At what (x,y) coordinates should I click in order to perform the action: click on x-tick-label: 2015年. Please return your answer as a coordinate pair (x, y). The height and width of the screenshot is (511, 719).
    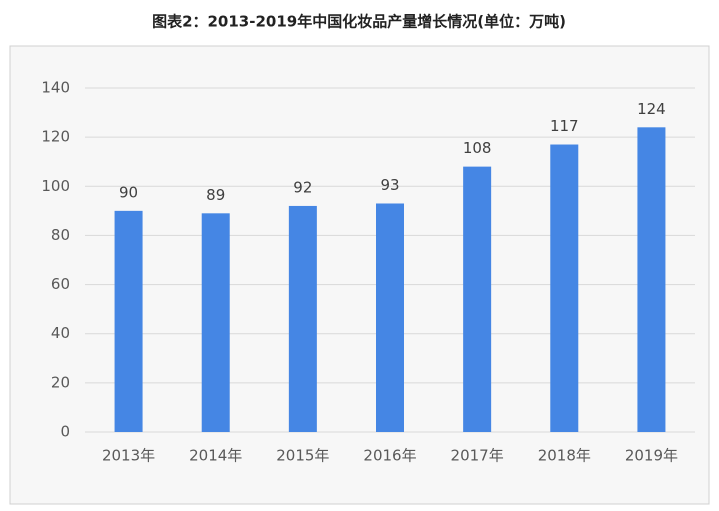
    Looking at the image, I should click on (302, 456).